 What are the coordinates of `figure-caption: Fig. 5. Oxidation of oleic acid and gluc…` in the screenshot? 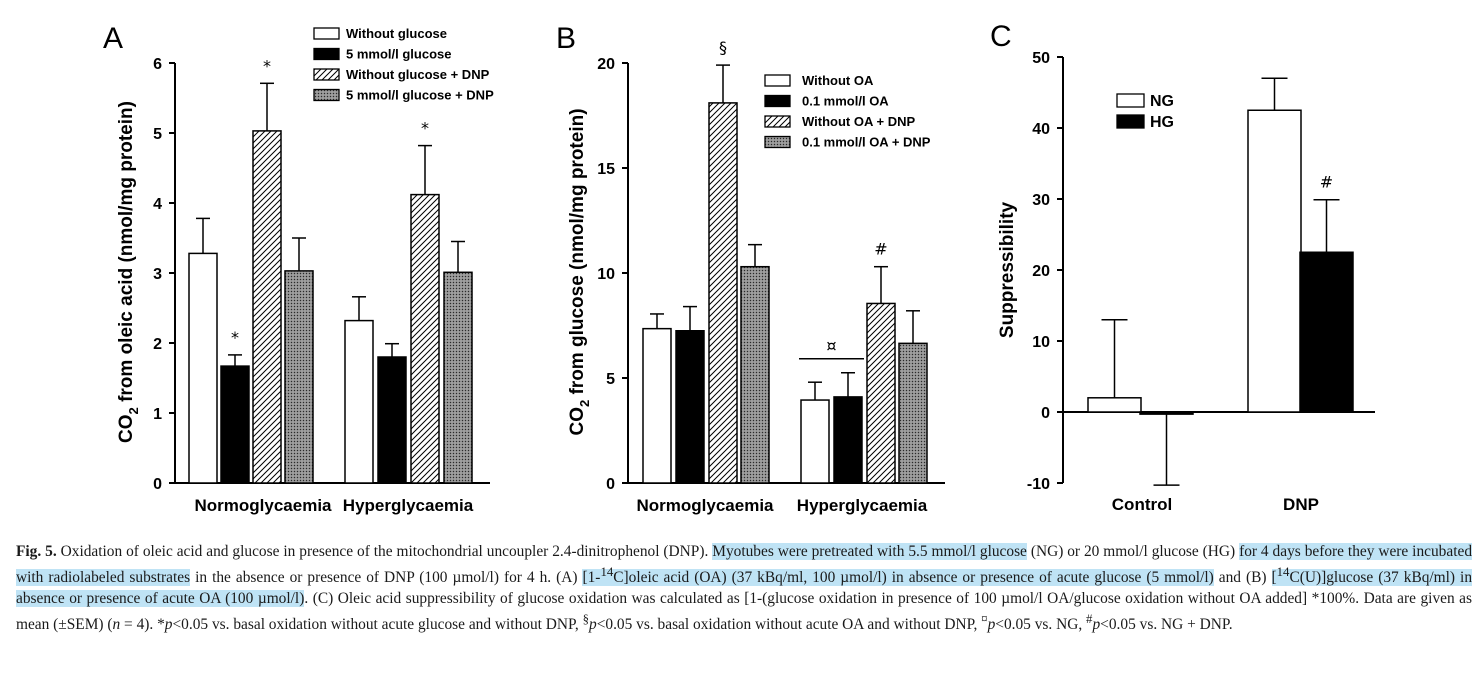 It's located at (744, 588).